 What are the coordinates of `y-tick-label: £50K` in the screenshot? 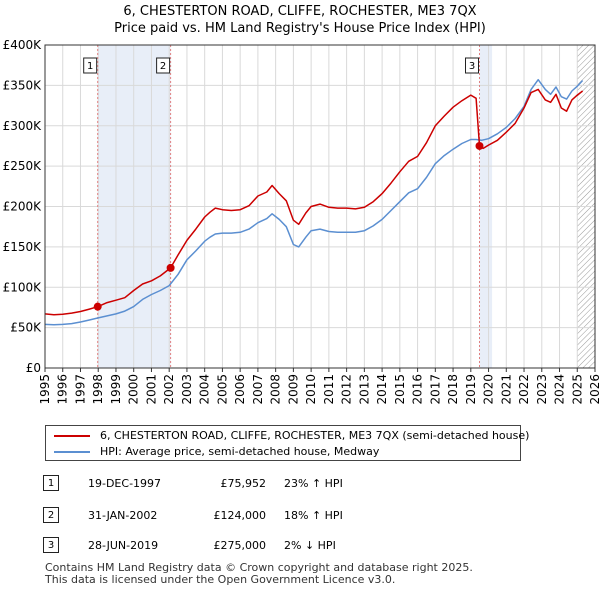 It's located at (26, 328).